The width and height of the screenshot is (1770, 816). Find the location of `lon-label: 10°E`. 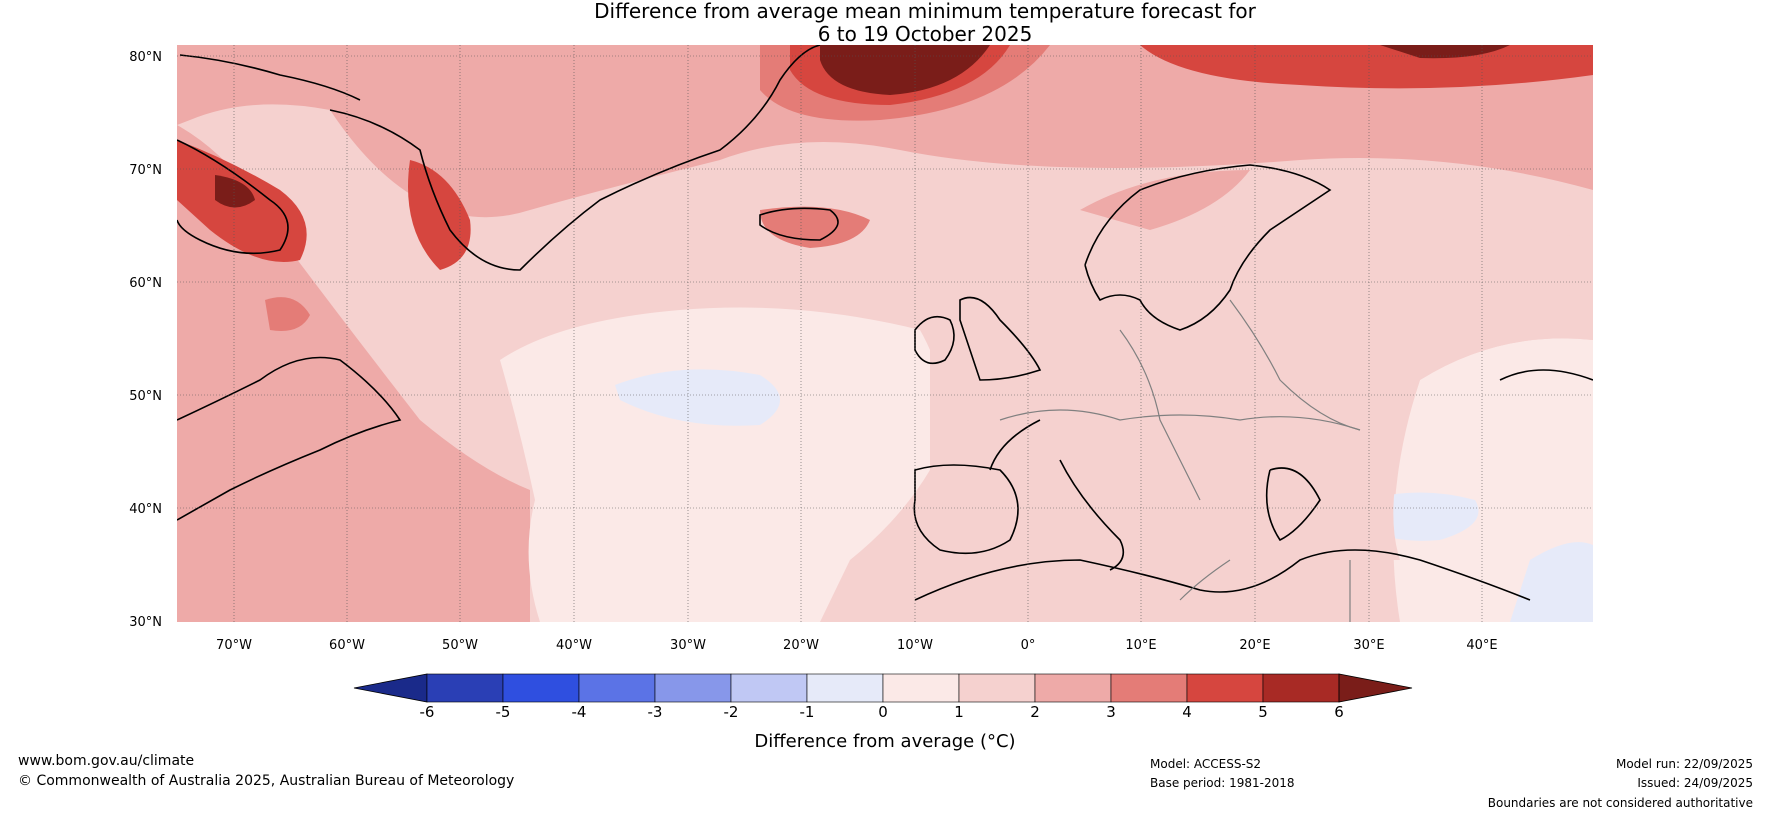

lon-label: 10°E is located at coordinates (1140, 645).